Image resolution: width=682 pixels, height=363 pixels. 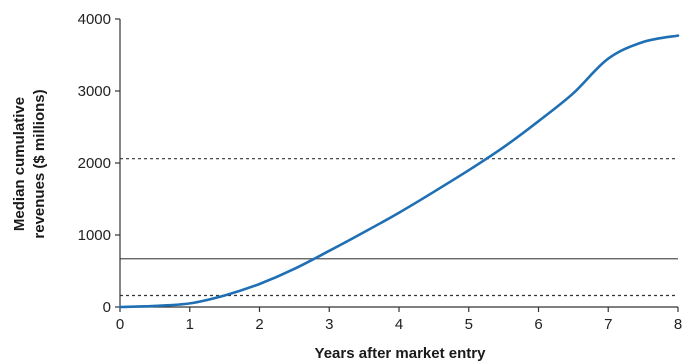 I want to click on y-tick-label: 0, so click(x=107, y=307).